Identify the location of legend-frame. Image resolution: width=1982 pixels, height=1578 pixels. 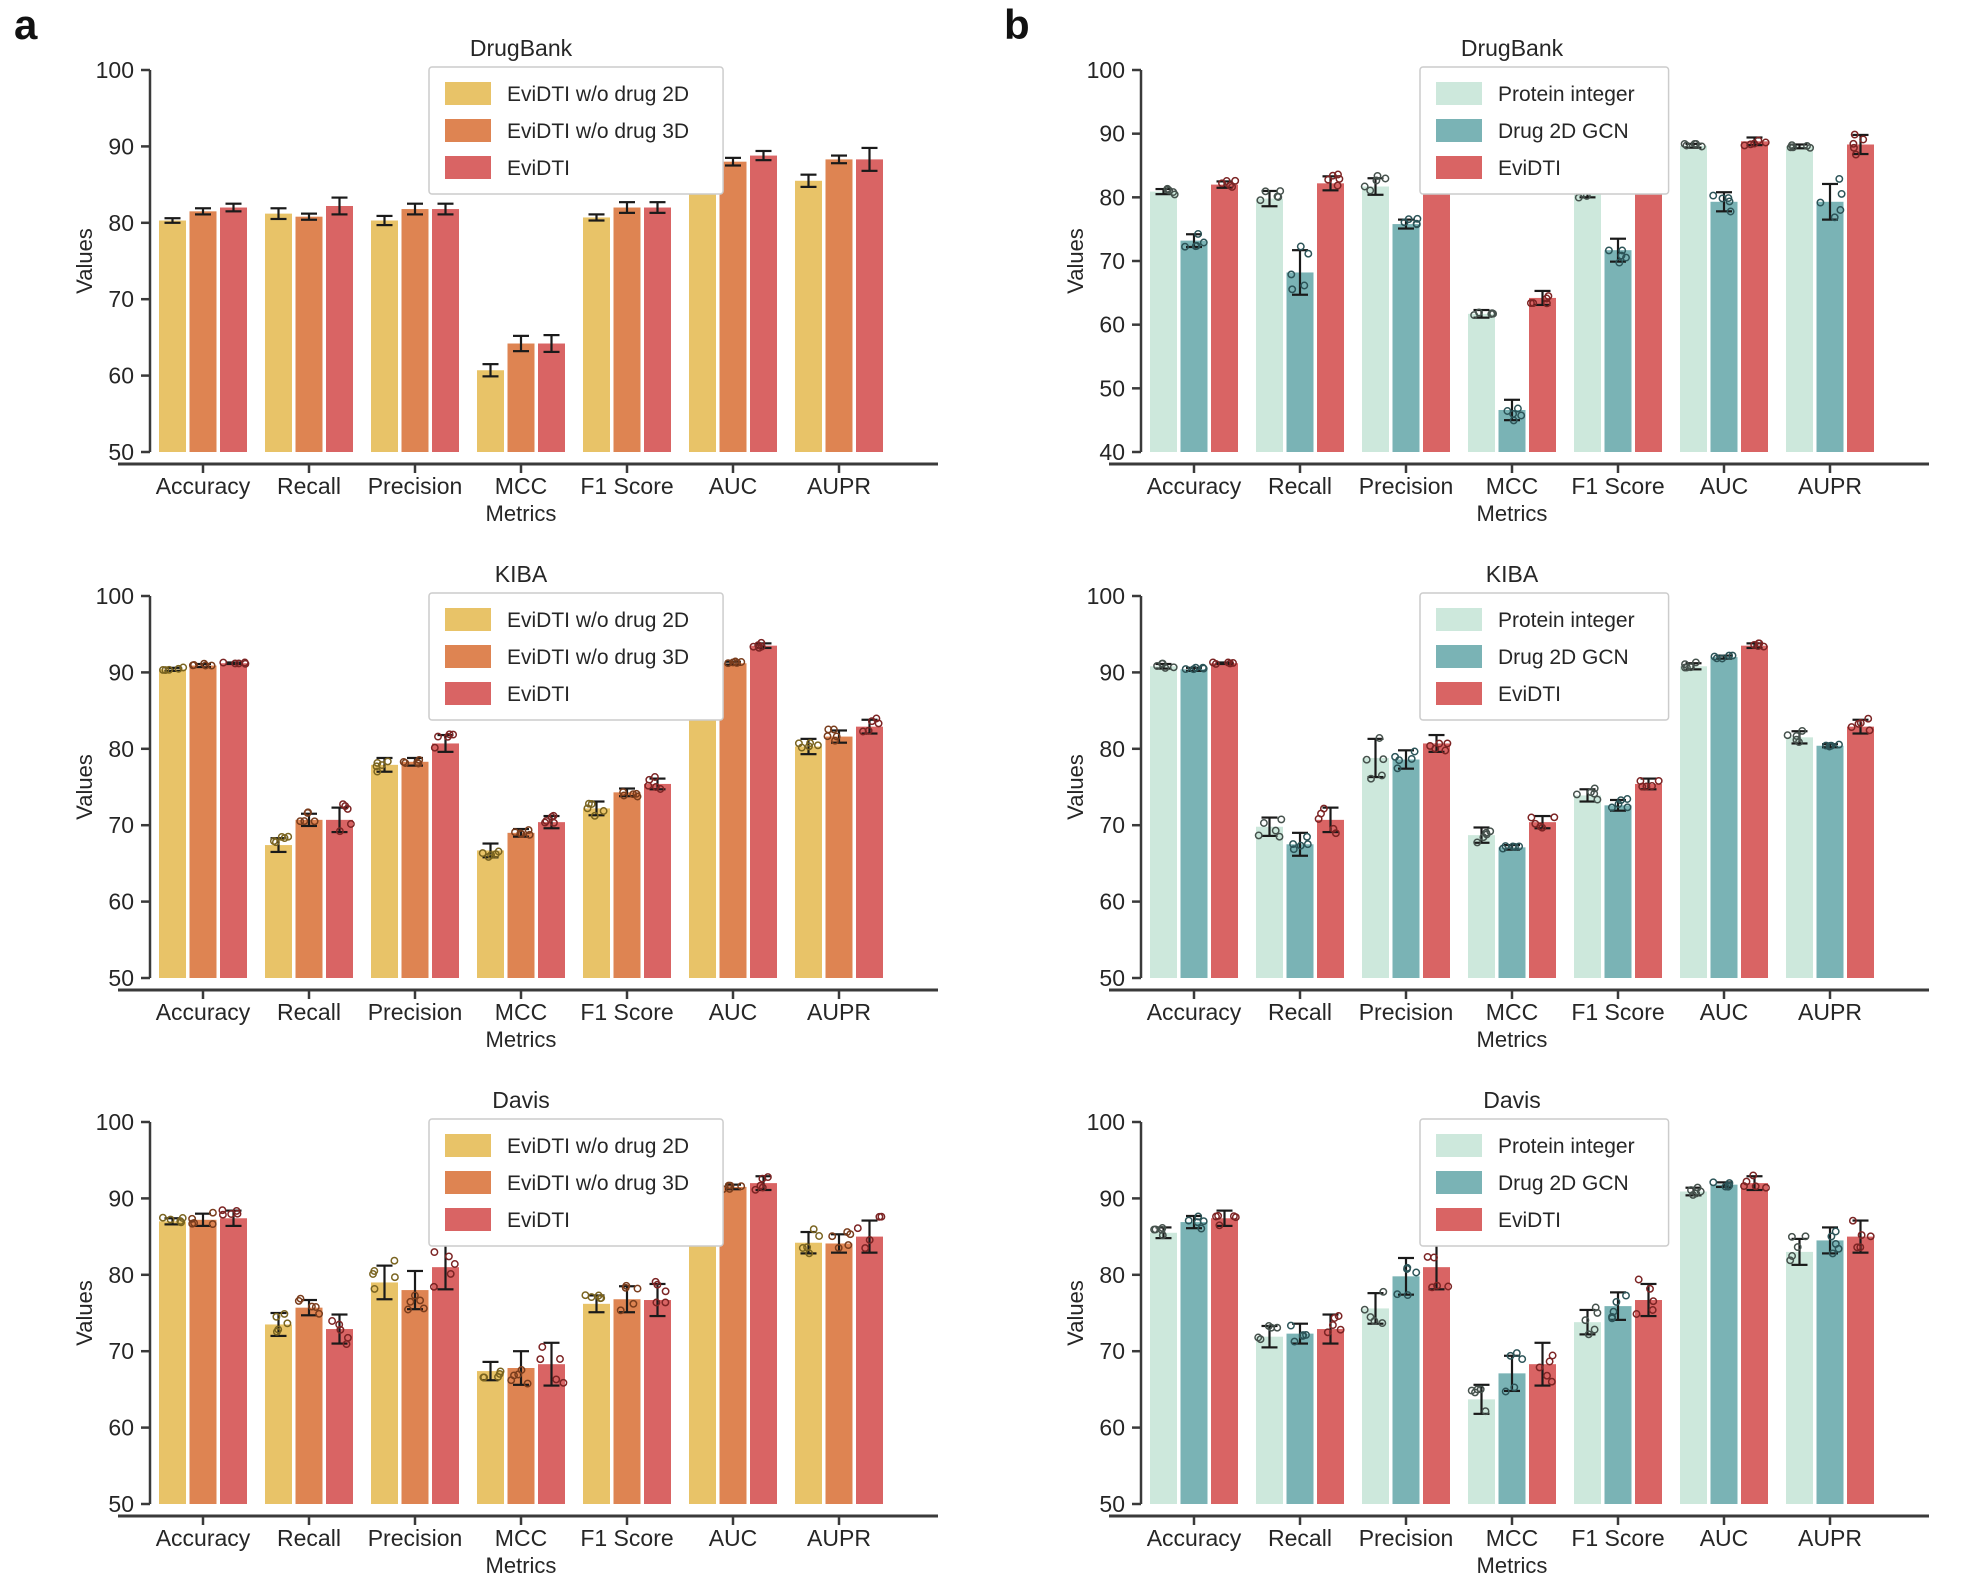
(1544, 1182).